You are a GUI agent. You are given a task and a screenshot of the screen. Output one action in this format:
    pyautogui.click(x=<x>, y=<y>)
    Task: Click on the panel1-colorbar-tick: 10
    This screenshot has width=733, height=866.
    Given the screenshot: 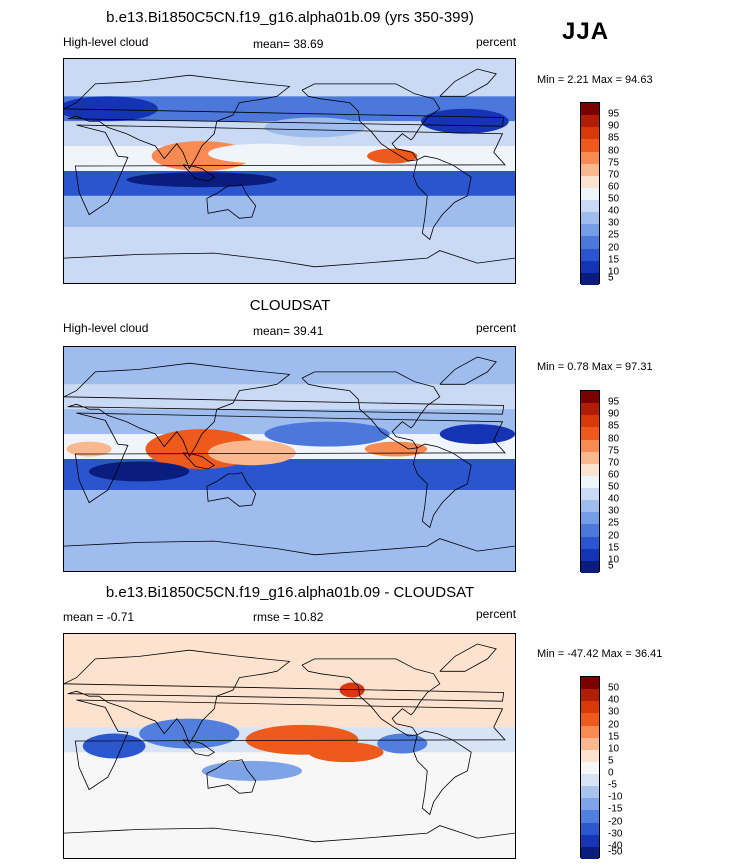 What is the action you would take?
    pyautogui.click(x=614, y=272)
    